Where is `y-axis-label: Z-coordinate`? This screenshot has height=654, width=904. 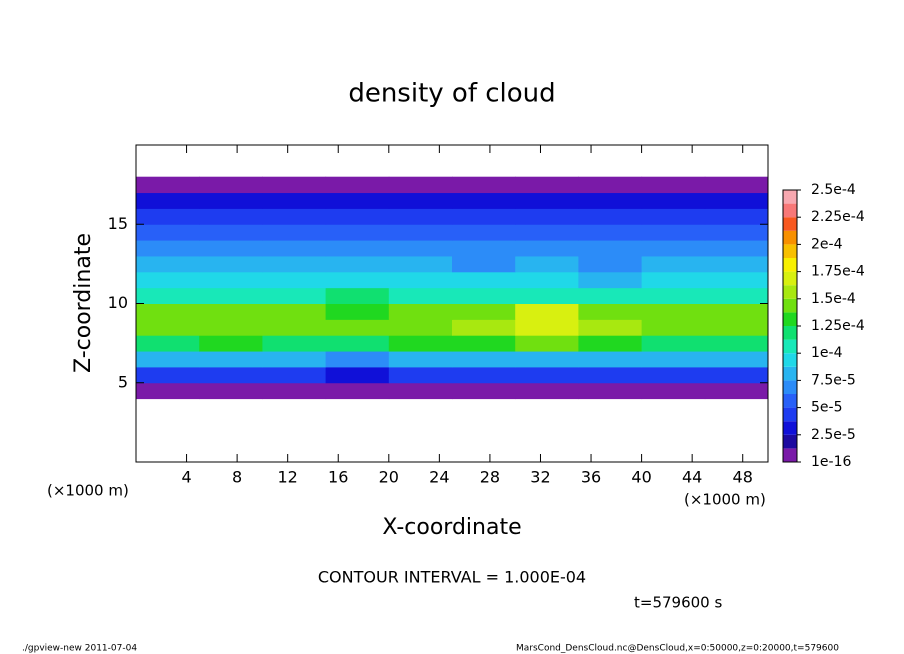
y-axis-label: Z-coordinate is located at coordinates (83, 303).